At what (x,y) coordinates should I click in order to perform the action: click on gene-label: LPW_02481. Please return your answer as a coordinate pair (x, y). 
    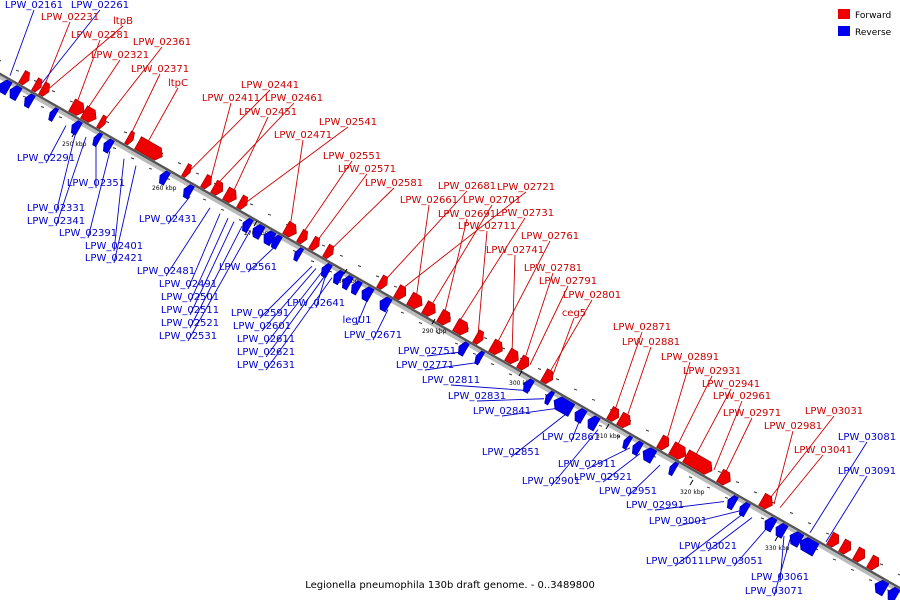
    Looking at the image, I should click on (166, 271).